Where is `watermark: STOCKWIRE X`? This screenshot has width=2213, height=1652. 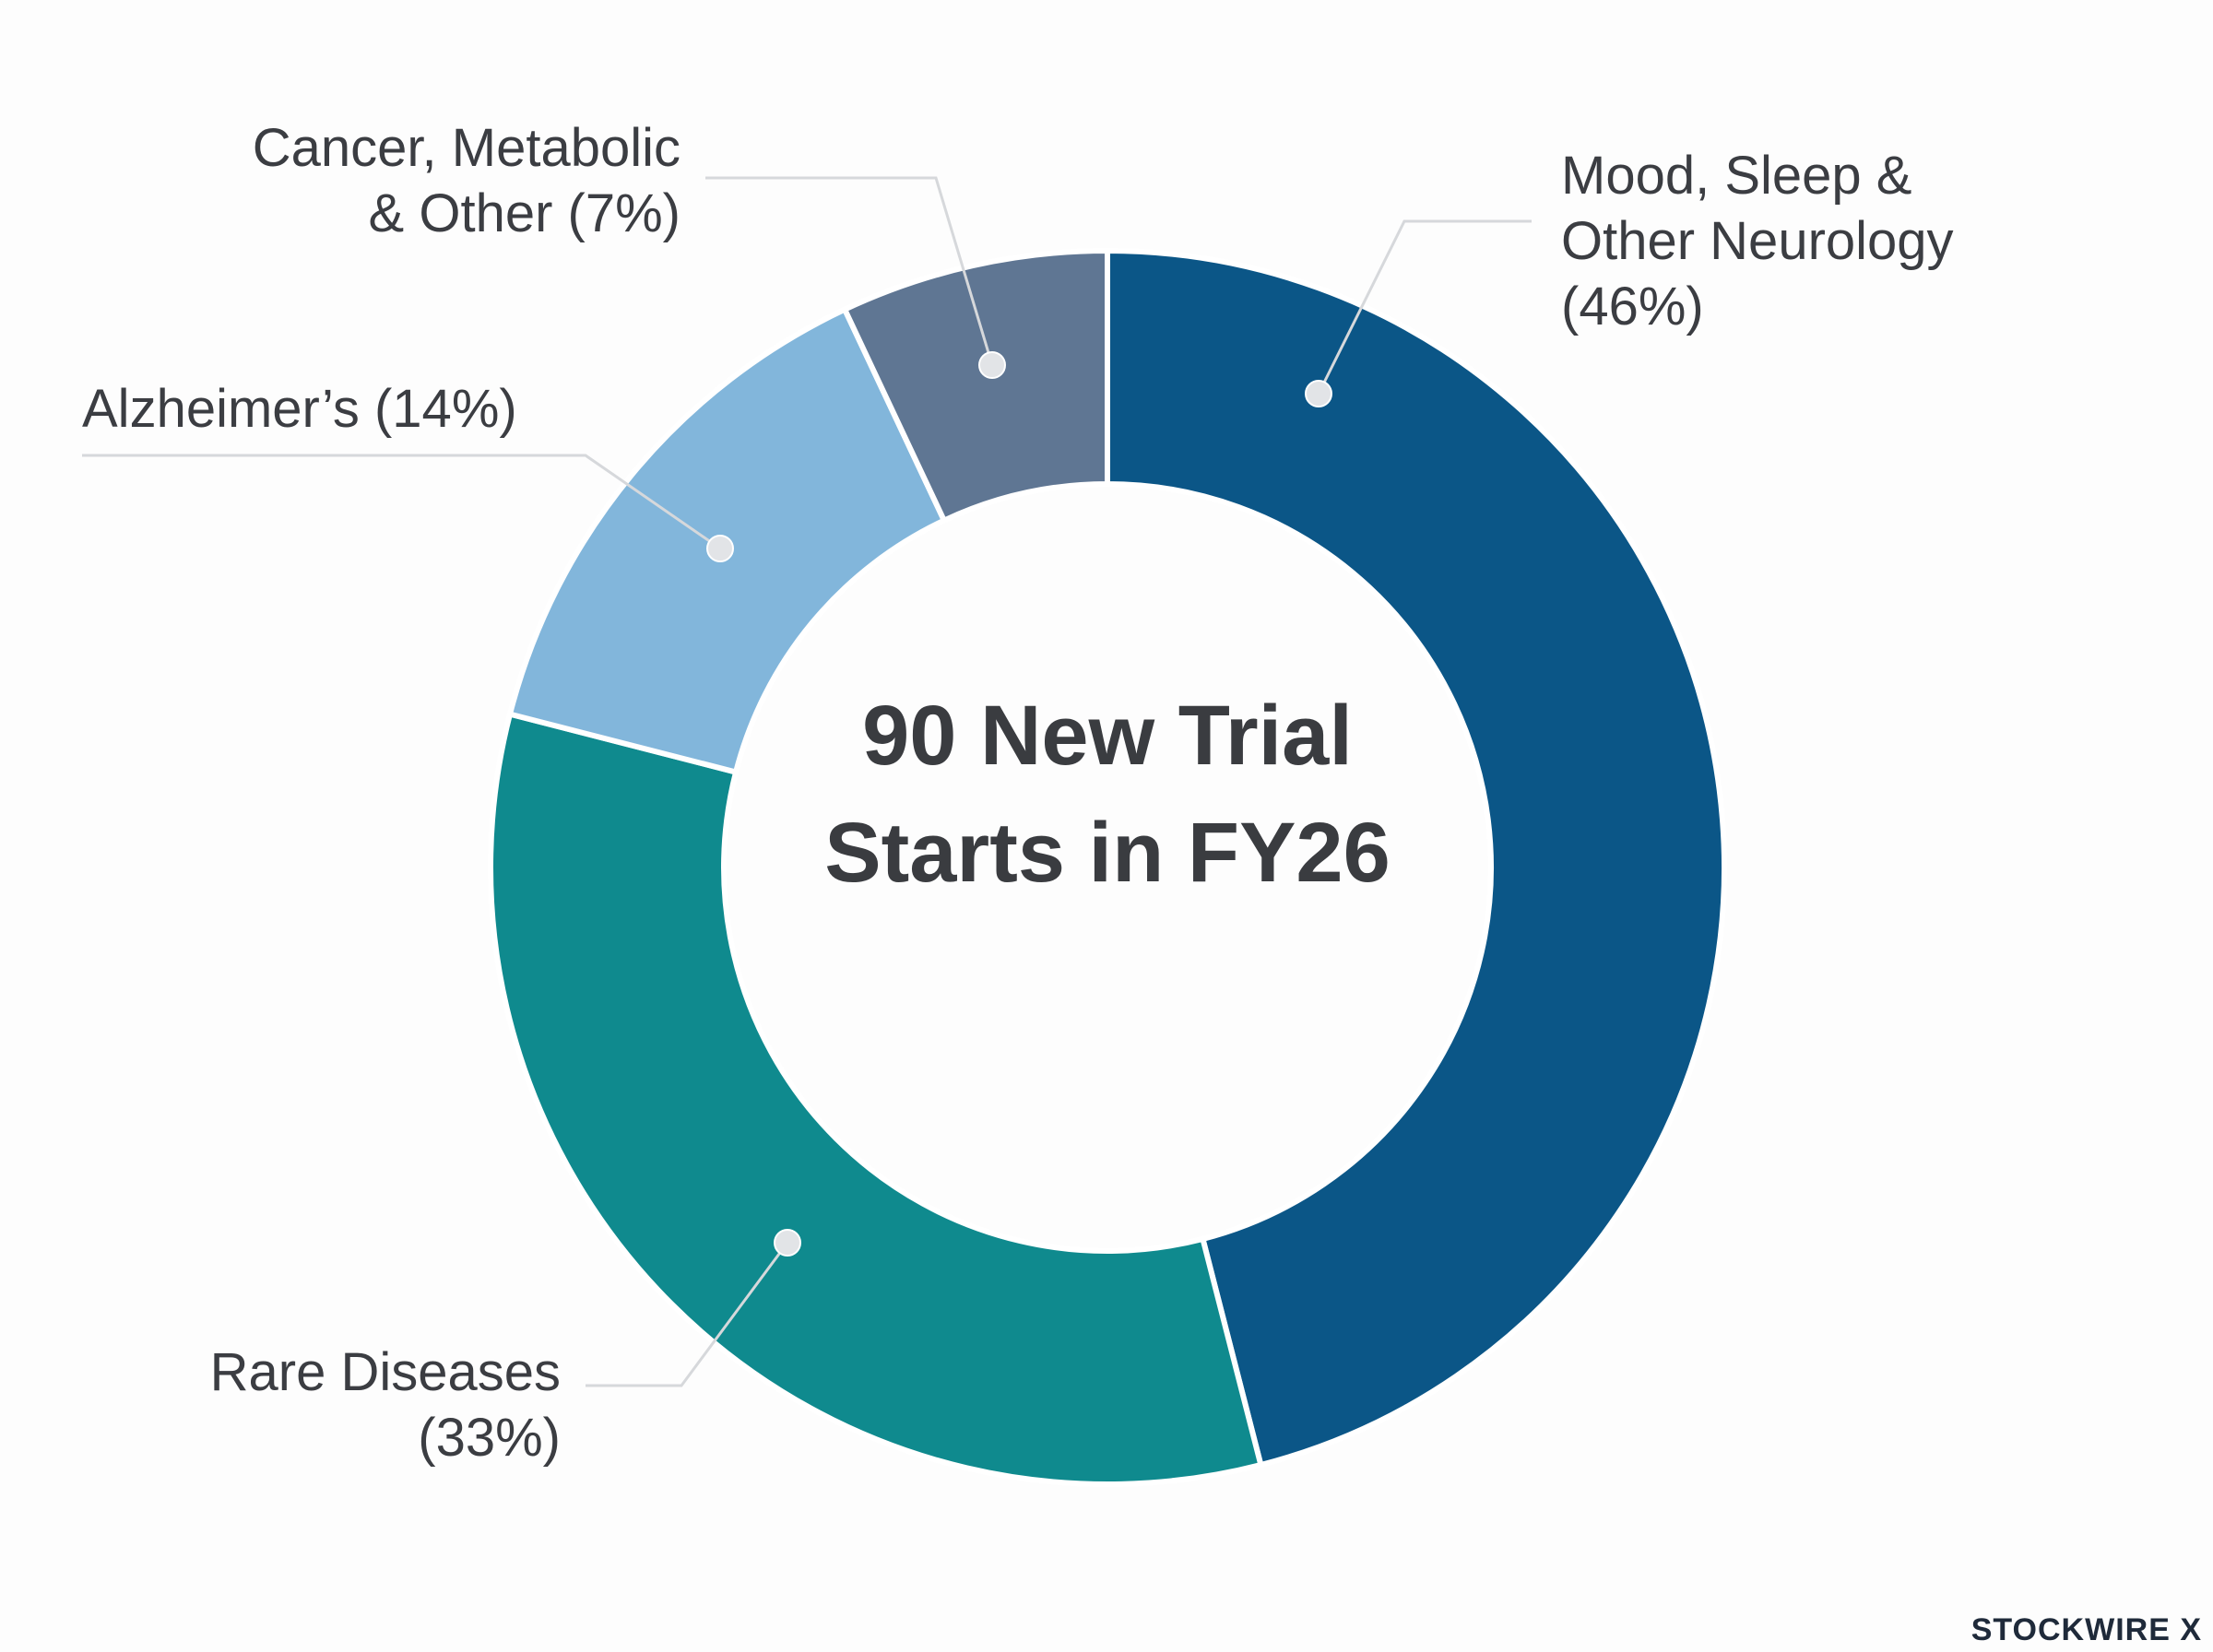 watermark: STOCKWIRE X is located at coordinates (2086, 1629).